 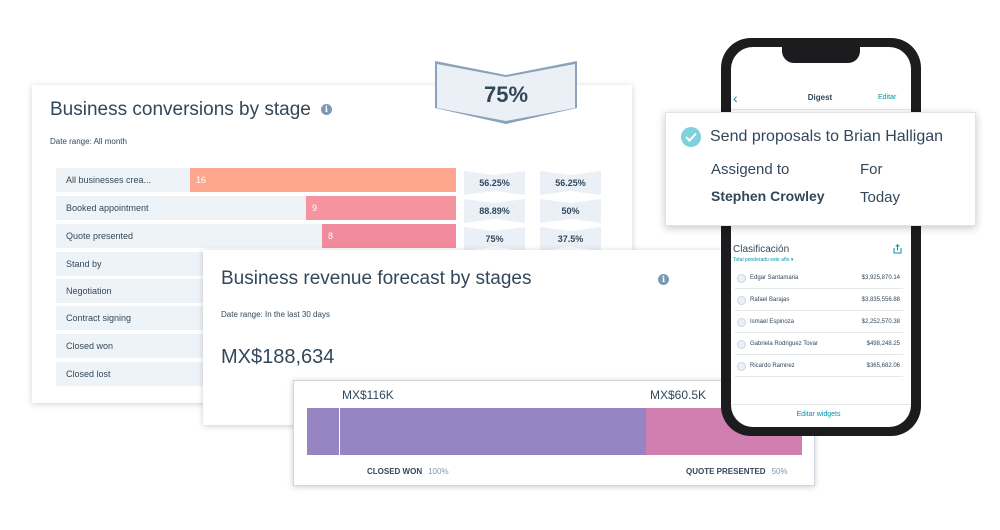 What do you see at coordinates (107, 208) in the screenshot?
I see `stage-label: Booked appointment` at bounding box center [107, 208].